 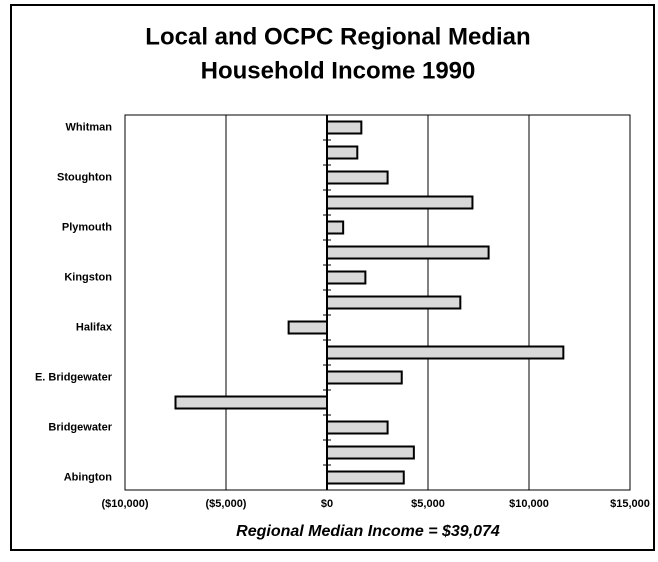 I want to click on x-tick-label: $15,000, so click(x=630, y=504).